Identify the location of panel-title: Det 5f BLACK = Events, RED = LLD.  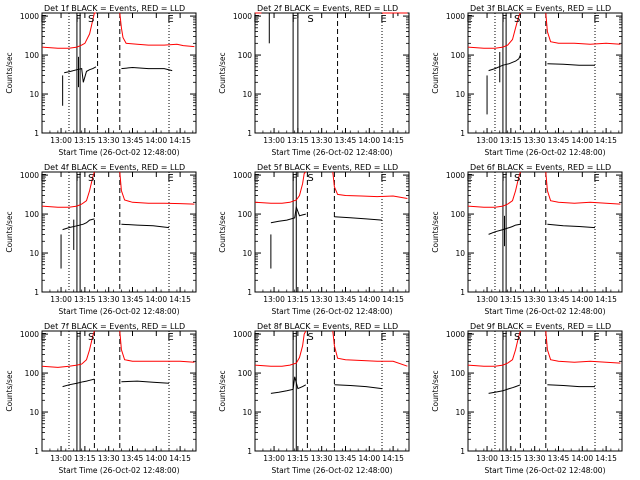
(327, 167).